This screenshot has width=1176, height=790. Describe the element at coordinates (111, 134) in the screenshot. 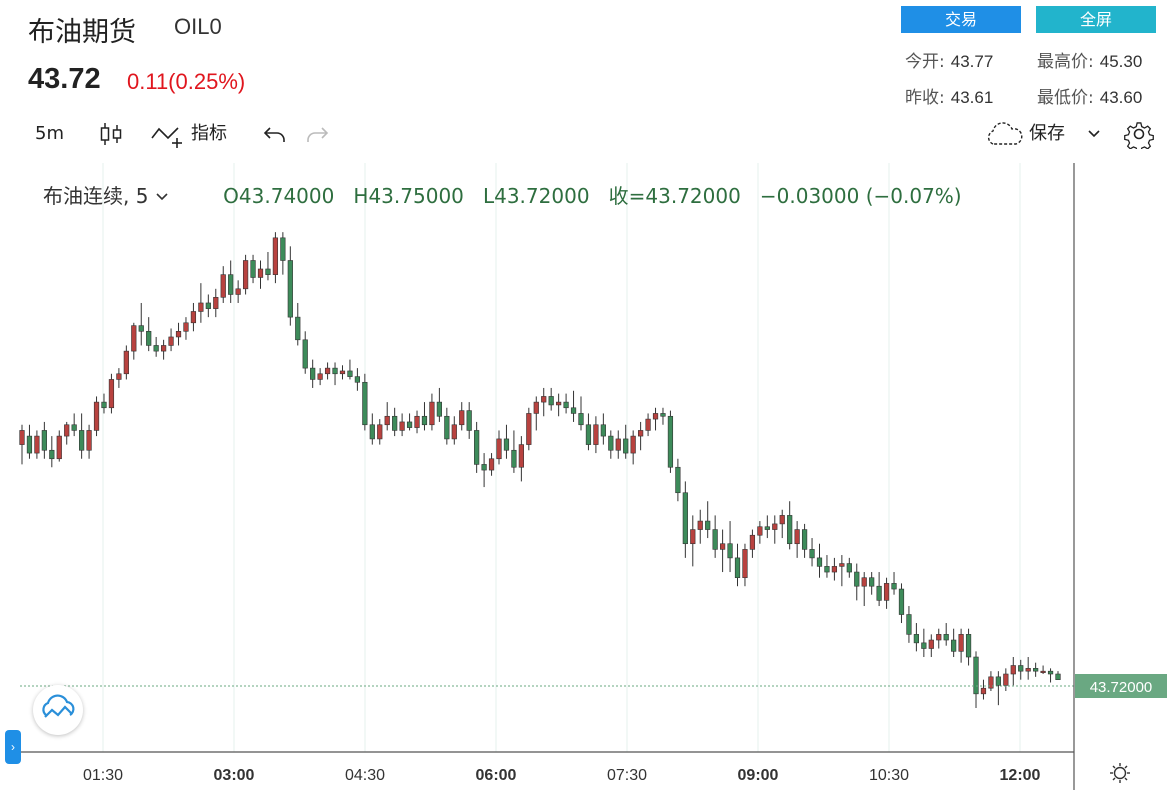

I see `candlestick-type-icon` at that location.